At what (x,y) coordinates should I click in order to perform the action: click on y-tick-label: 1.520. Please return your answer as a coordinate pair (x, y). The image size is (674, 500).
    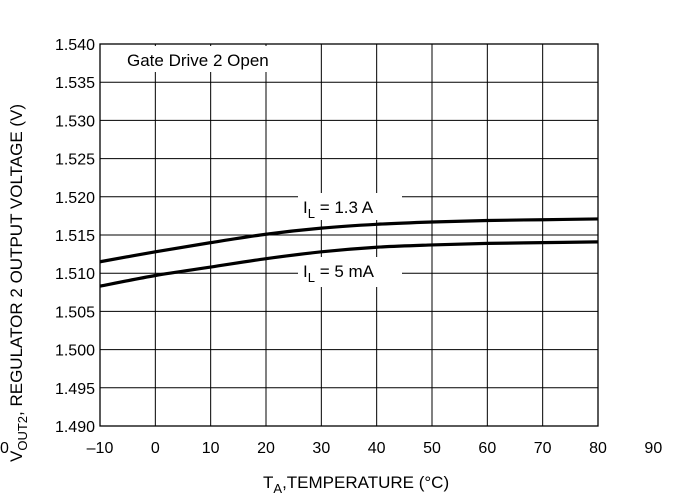
    Looking at the image, I should click on (75, 198).